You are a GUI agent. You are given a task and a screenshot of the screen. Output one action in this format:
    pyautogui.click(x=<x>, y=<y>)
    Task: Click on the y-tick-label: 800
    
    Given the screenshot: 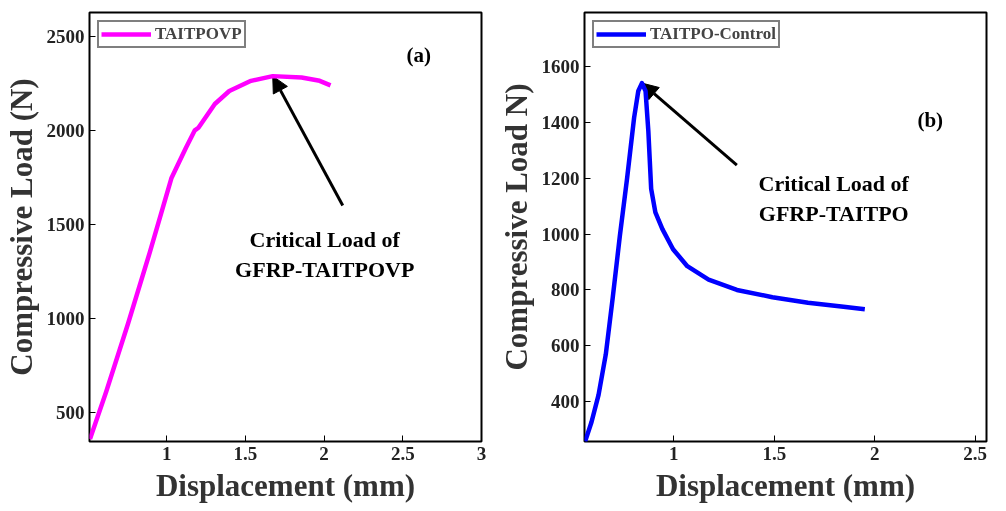 What is the action you would take?
    pyautogui.click(x=565, y=290)
    